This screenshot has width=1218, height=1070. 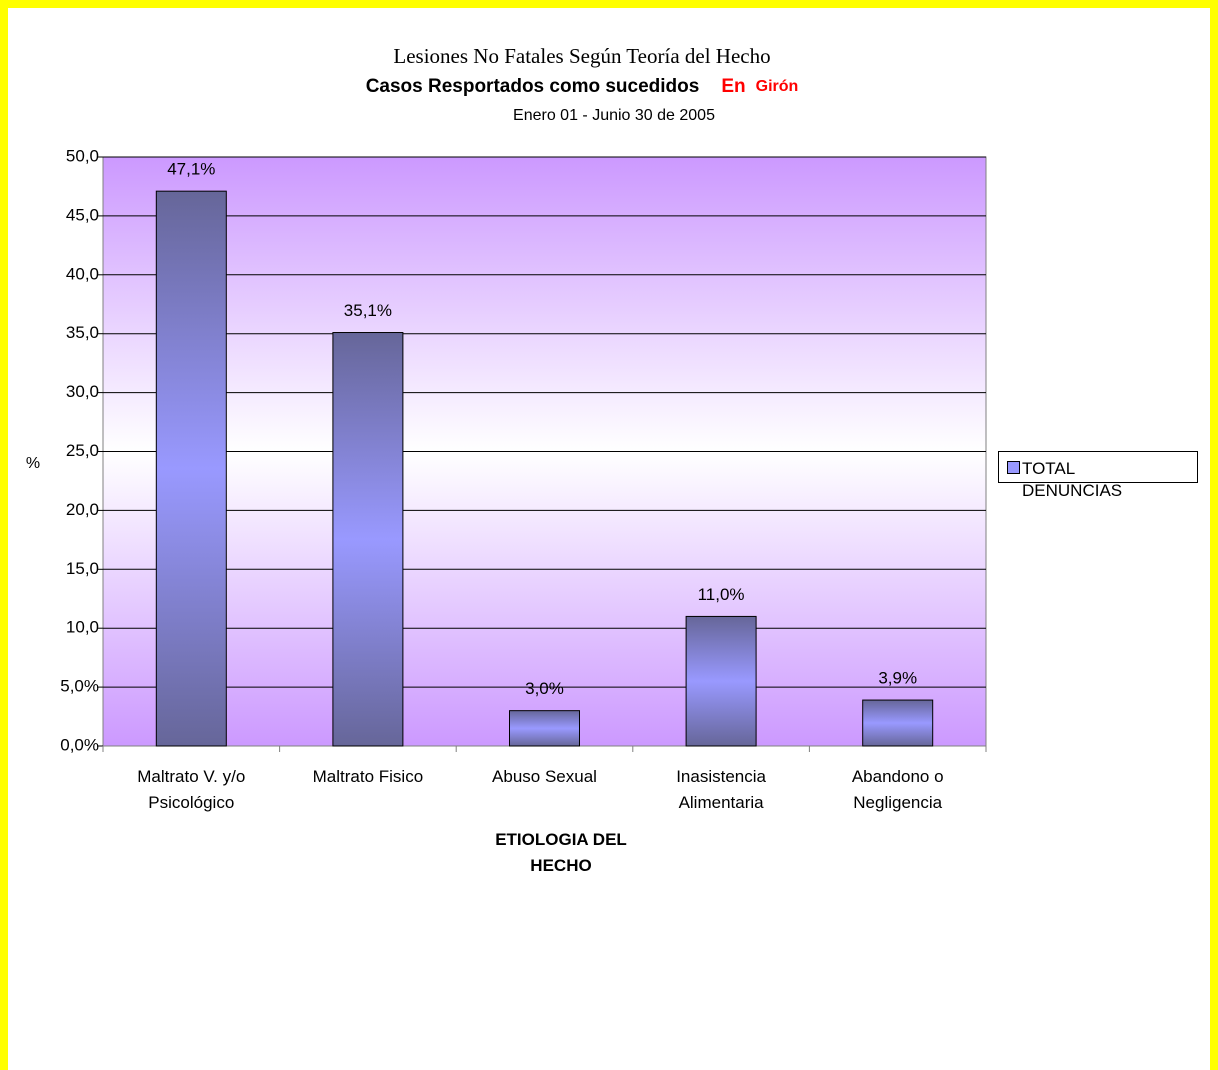 I want to click on value-label: 3,0%, so click(x=544, y=688).